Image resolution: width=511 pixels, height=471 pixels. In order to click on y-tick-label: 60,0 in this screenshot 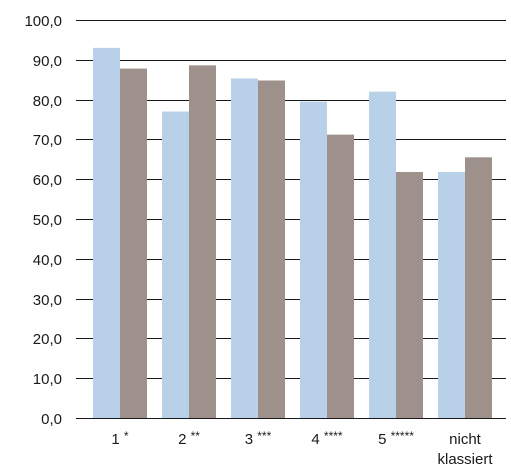, I will do `click(47, 180)`.